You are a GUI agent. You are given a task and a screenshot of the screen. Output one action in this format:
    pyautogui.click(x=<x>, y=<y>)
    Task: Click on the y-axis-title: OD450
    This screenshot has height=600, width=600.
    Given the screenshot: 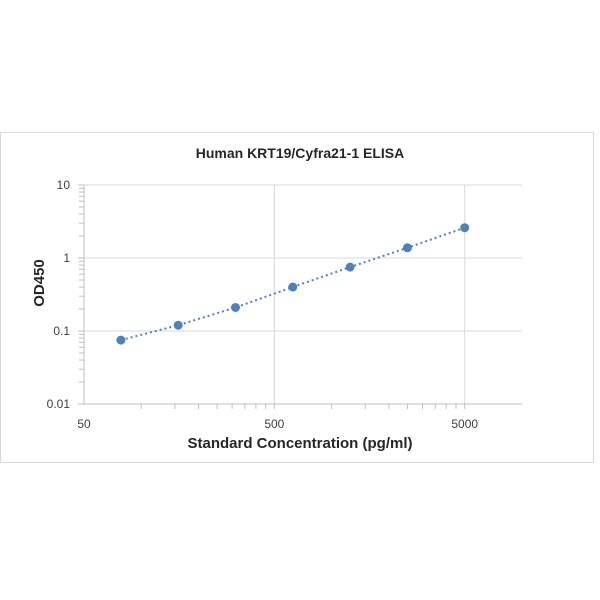 What is the action you would take?
    pyautogui.click(x=39, y=283)
    